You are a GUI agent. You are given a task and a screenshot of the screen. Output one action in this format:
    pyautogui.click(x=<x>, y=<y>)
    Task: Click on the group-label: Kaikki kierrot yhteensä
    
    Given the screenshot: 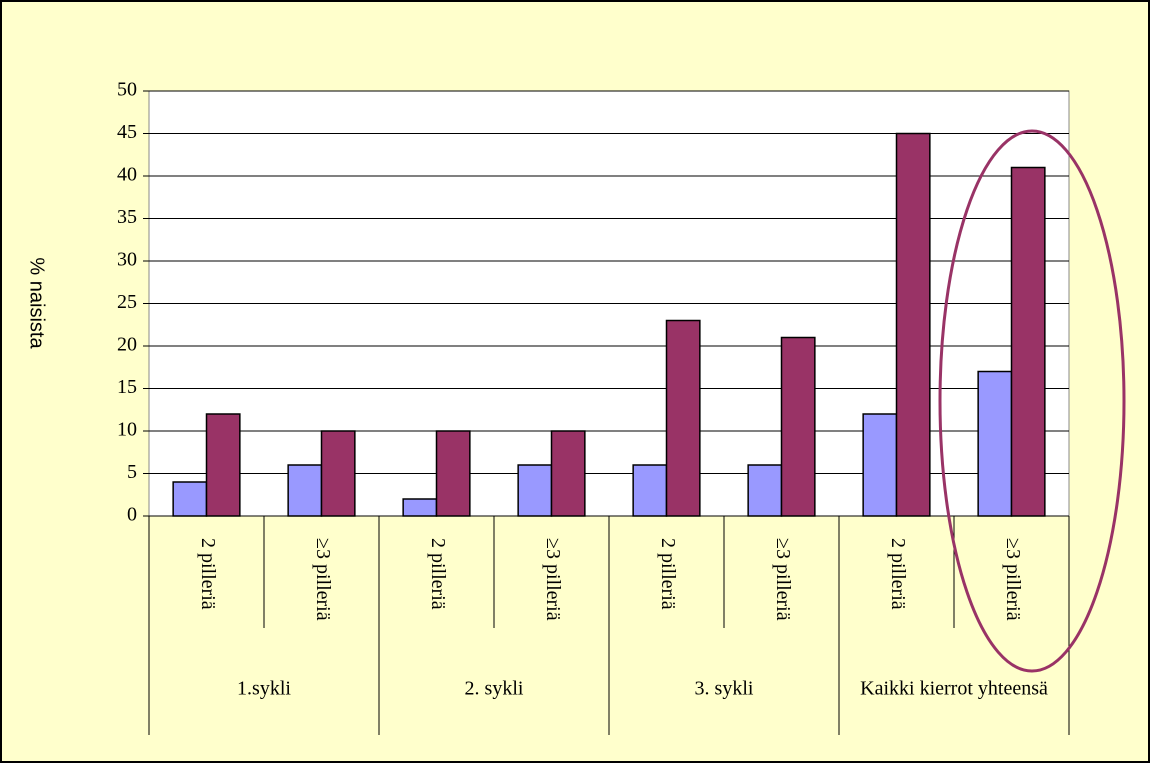 What is the action you would take?
    pyautogui.click(x=954, y=689)
    